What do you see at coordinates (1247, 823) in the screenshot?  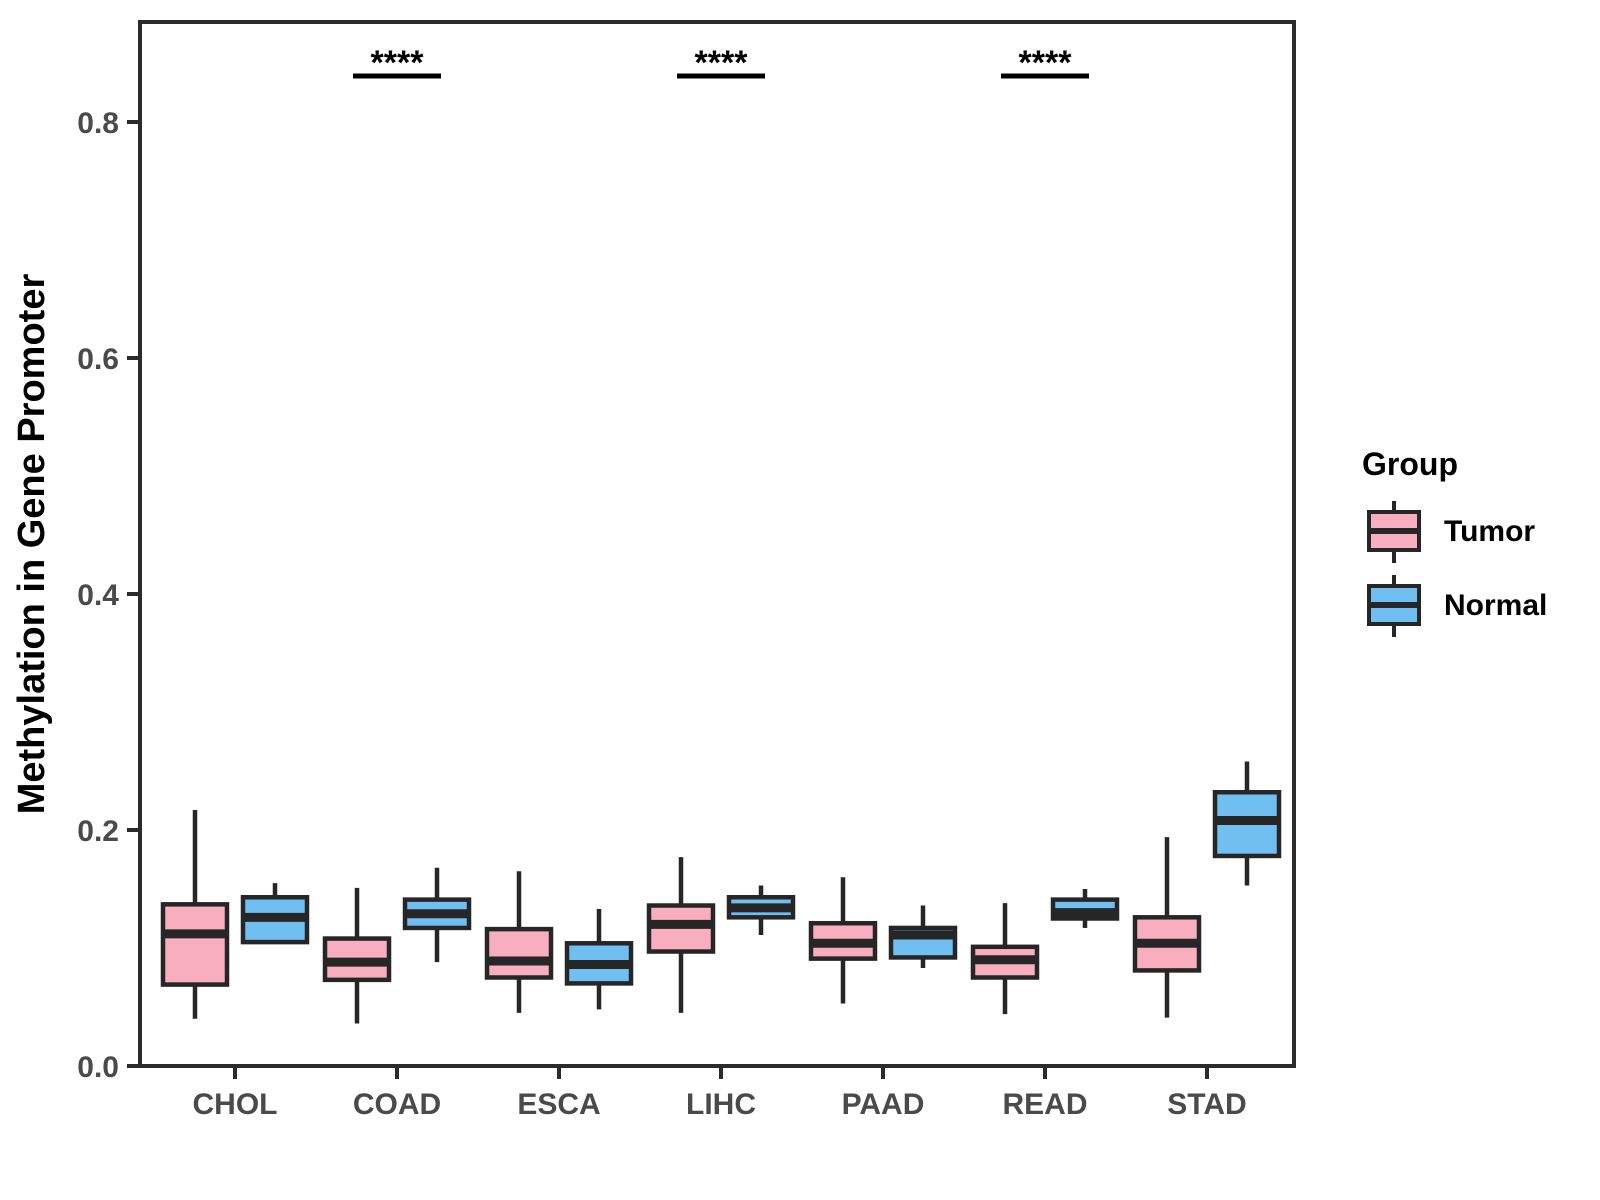 I see `box-STAD-Normal` at bounding box center [1247, 823].